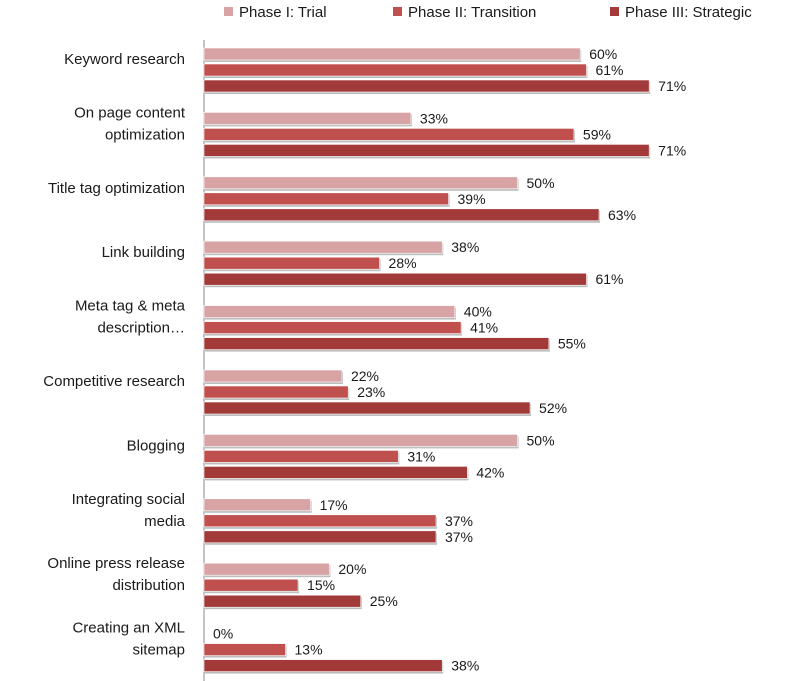 The image size is (800, 681). I want to click on data-label: 17%, so click(334, 505).